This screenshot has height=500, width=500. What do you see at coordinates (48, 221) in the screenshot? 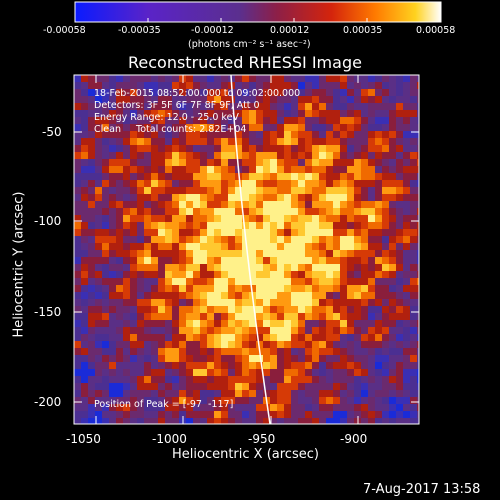
I see `y-tick-label: -100` at bounding box center [48, 221].